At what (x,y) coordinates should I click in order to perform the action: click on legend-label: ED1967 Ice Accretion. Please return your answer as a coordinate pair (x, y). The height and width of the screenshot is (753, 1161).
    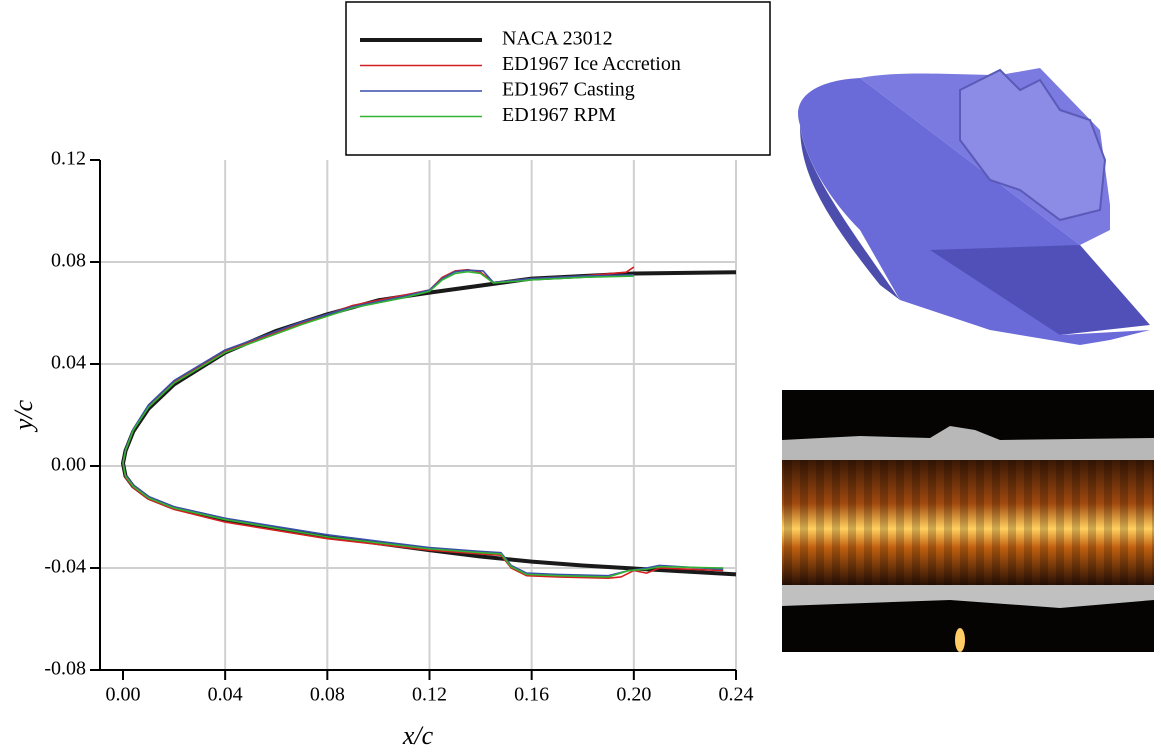
    Looking at the image, I should click on (591, 64).